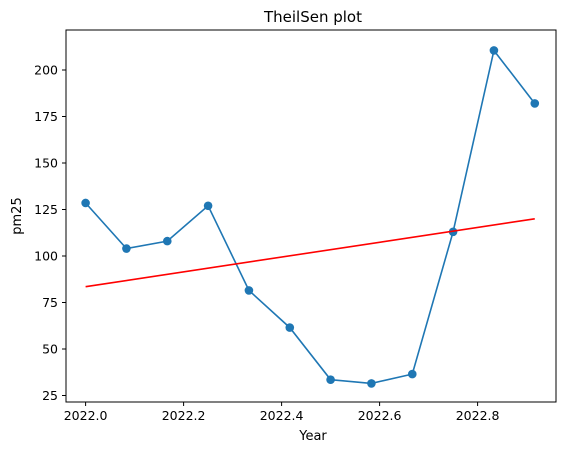 The image size is (571, 453). I want to click on y-axis-label: pm25, so click(17, 215).